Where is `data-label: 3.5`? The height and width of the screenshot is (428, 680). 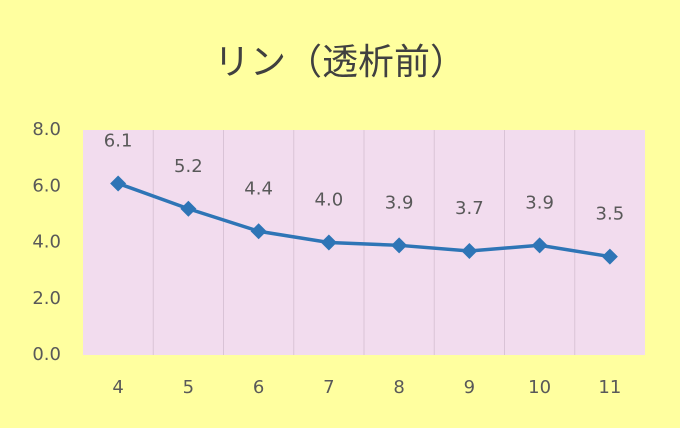
data-label: 3.5 is located at coordinates (610, 214).